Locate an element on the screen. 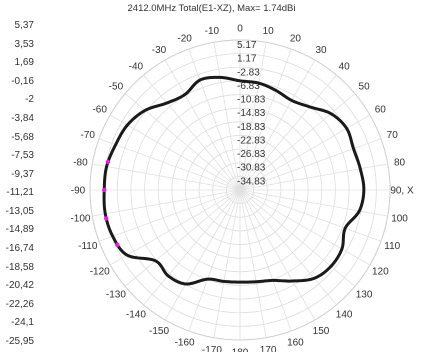  radial-tick-label: -18.83 is located at coordinates (251, 127).